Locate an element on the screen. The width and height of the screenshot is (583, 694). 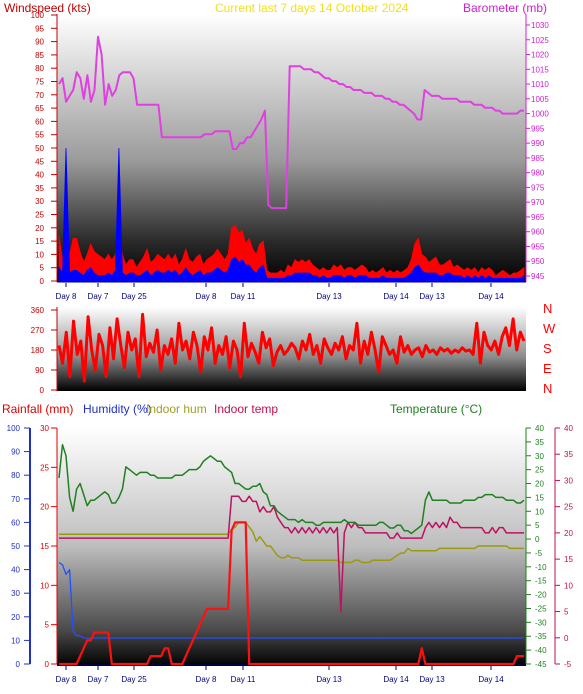
wind-axis-tick-label: 85 is located at coordinates (39, 55).